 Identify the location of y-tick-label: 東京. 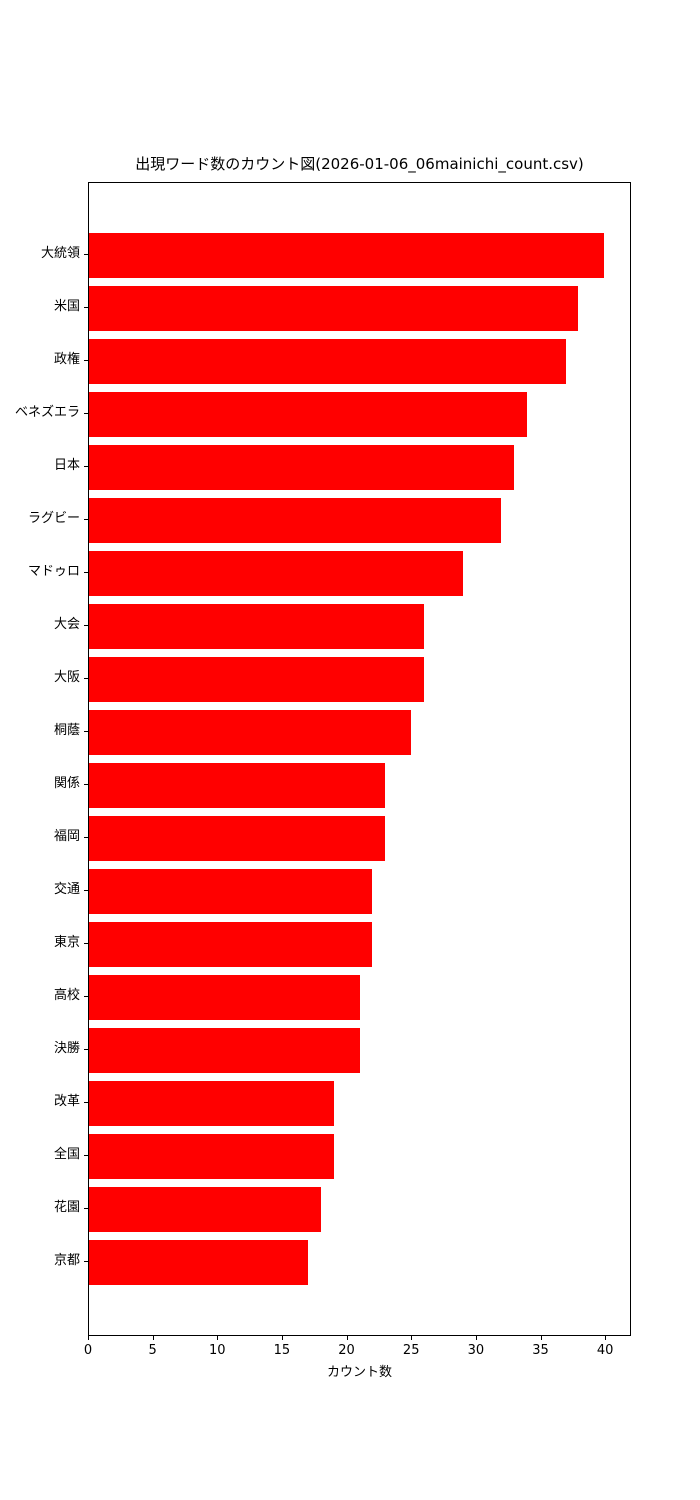
(66, 942).